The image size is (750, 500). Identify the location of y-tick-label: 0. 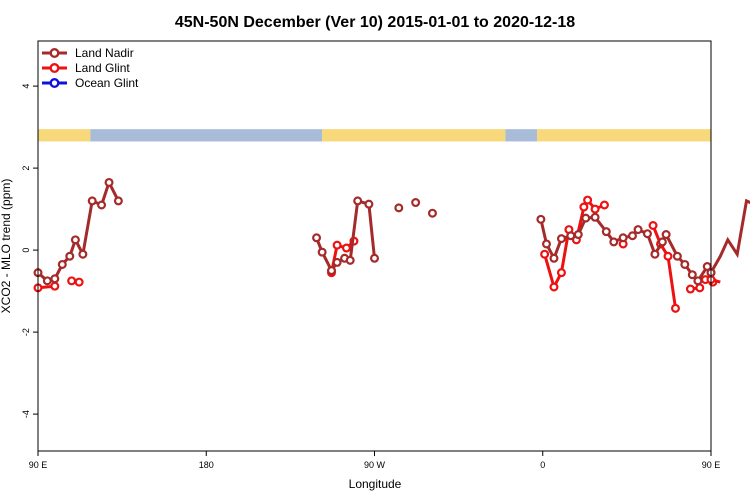
(26, 250).